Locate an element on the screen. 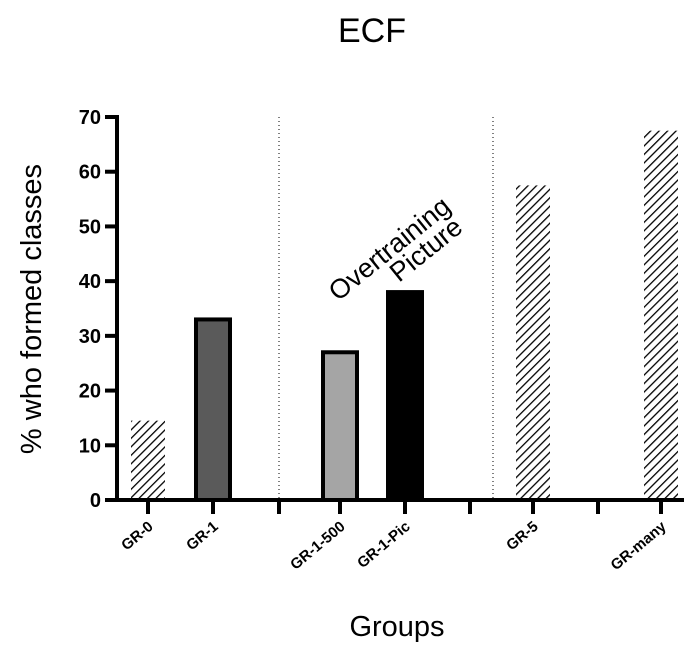 Image resolution: width=690 pixels, height=647 pixels. y-tick-label: 60 is located at coordinates (90, 173).